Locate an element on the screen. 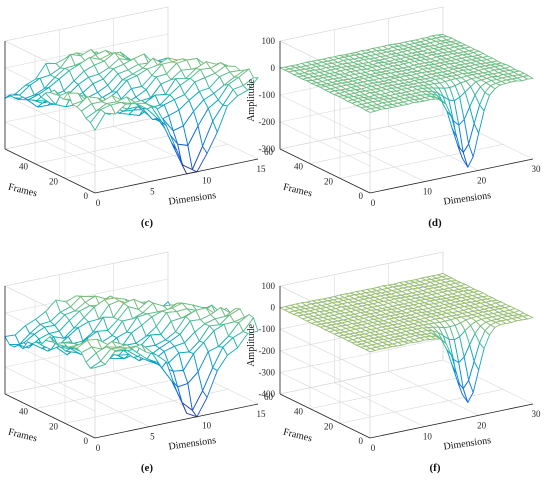 The height and width of the screenshot is (485, 550). z-tick-label: -400 is located at coordinates (267, 394).